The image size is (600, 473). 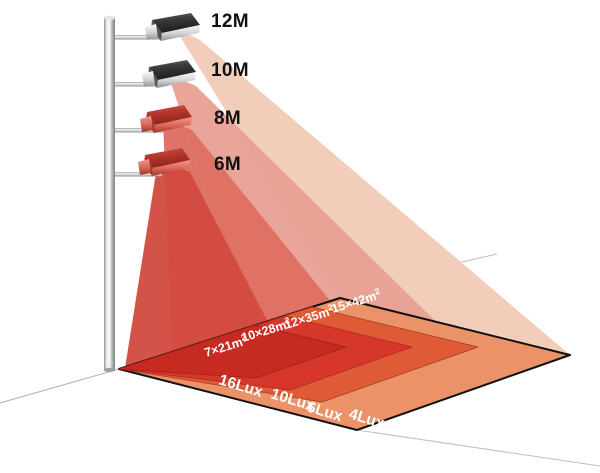 What do you see at coordinates (139, 37) in the screenshot?
I see `pole-arm-12m` at bounding box center [139, 37].